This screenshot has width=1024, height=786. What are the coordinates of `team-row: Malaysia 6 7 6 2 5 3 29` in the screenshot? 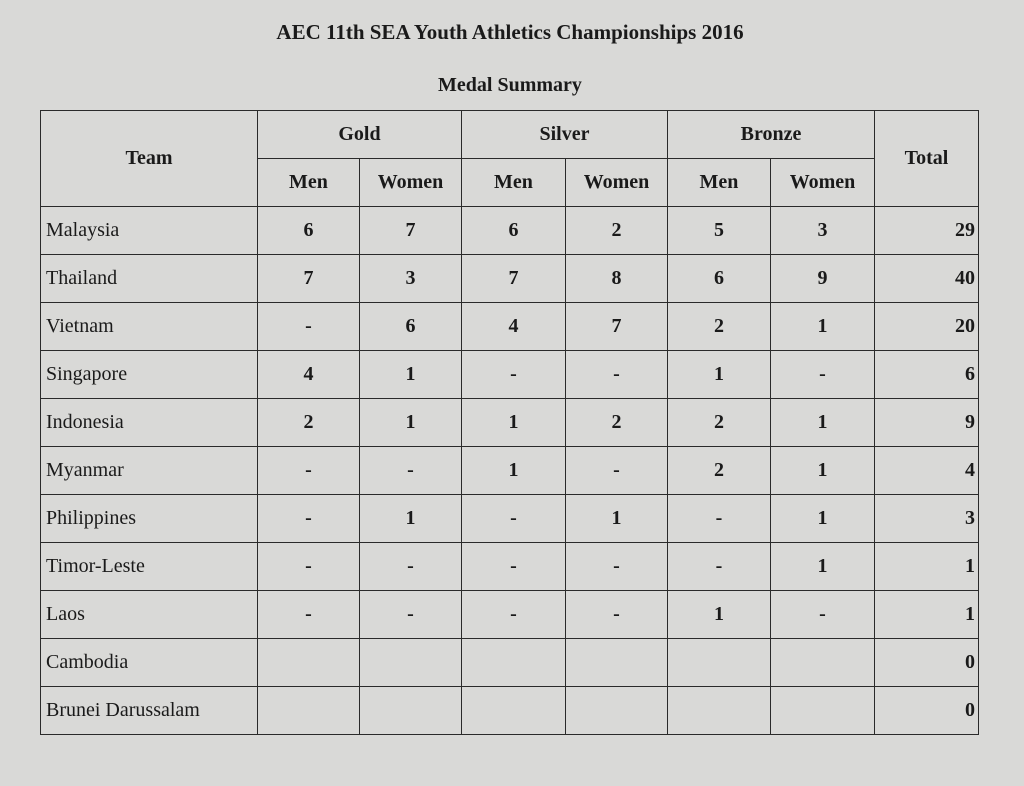 It's located at (510, 230).